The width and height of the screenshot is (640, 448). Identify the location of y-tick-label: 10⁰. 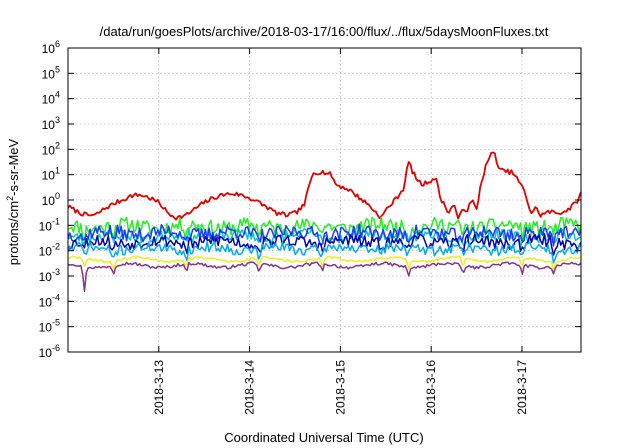
(51, 199).